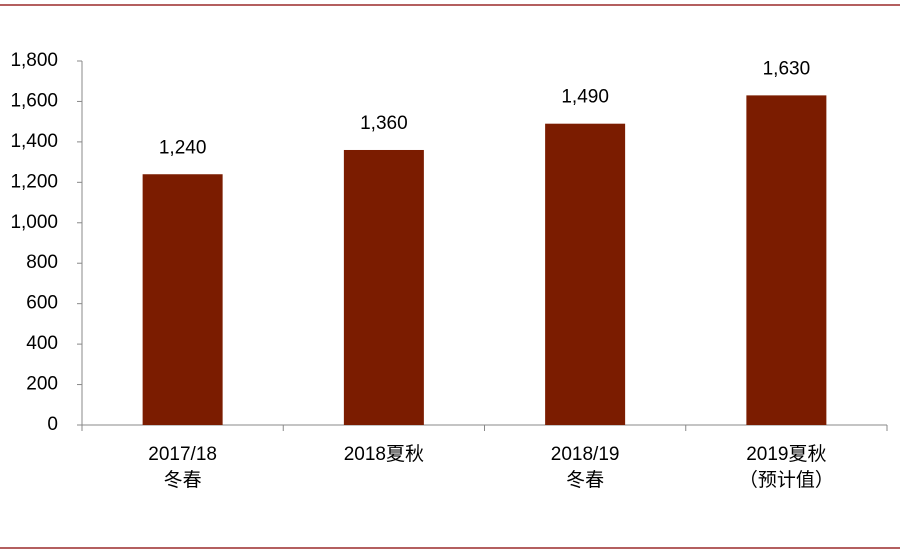 This screenshot has height=552, width=900. What do you see at coordinates (34, 100) in the screenshot?
I see `y-tick-label: 1,600` at bounding box center [34, 100].